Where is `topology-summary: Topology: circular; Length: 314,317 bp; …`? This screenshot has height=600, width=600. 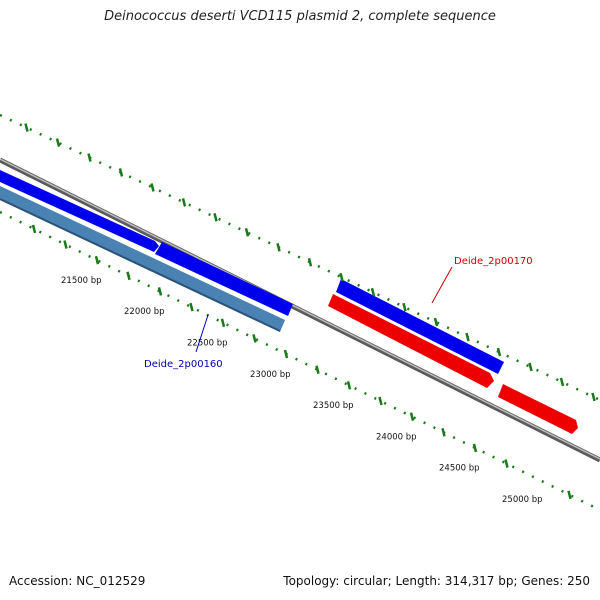
topology-summary: Topology: circular; Length: 314,317 bp; … is located at coordinates (436, 581).